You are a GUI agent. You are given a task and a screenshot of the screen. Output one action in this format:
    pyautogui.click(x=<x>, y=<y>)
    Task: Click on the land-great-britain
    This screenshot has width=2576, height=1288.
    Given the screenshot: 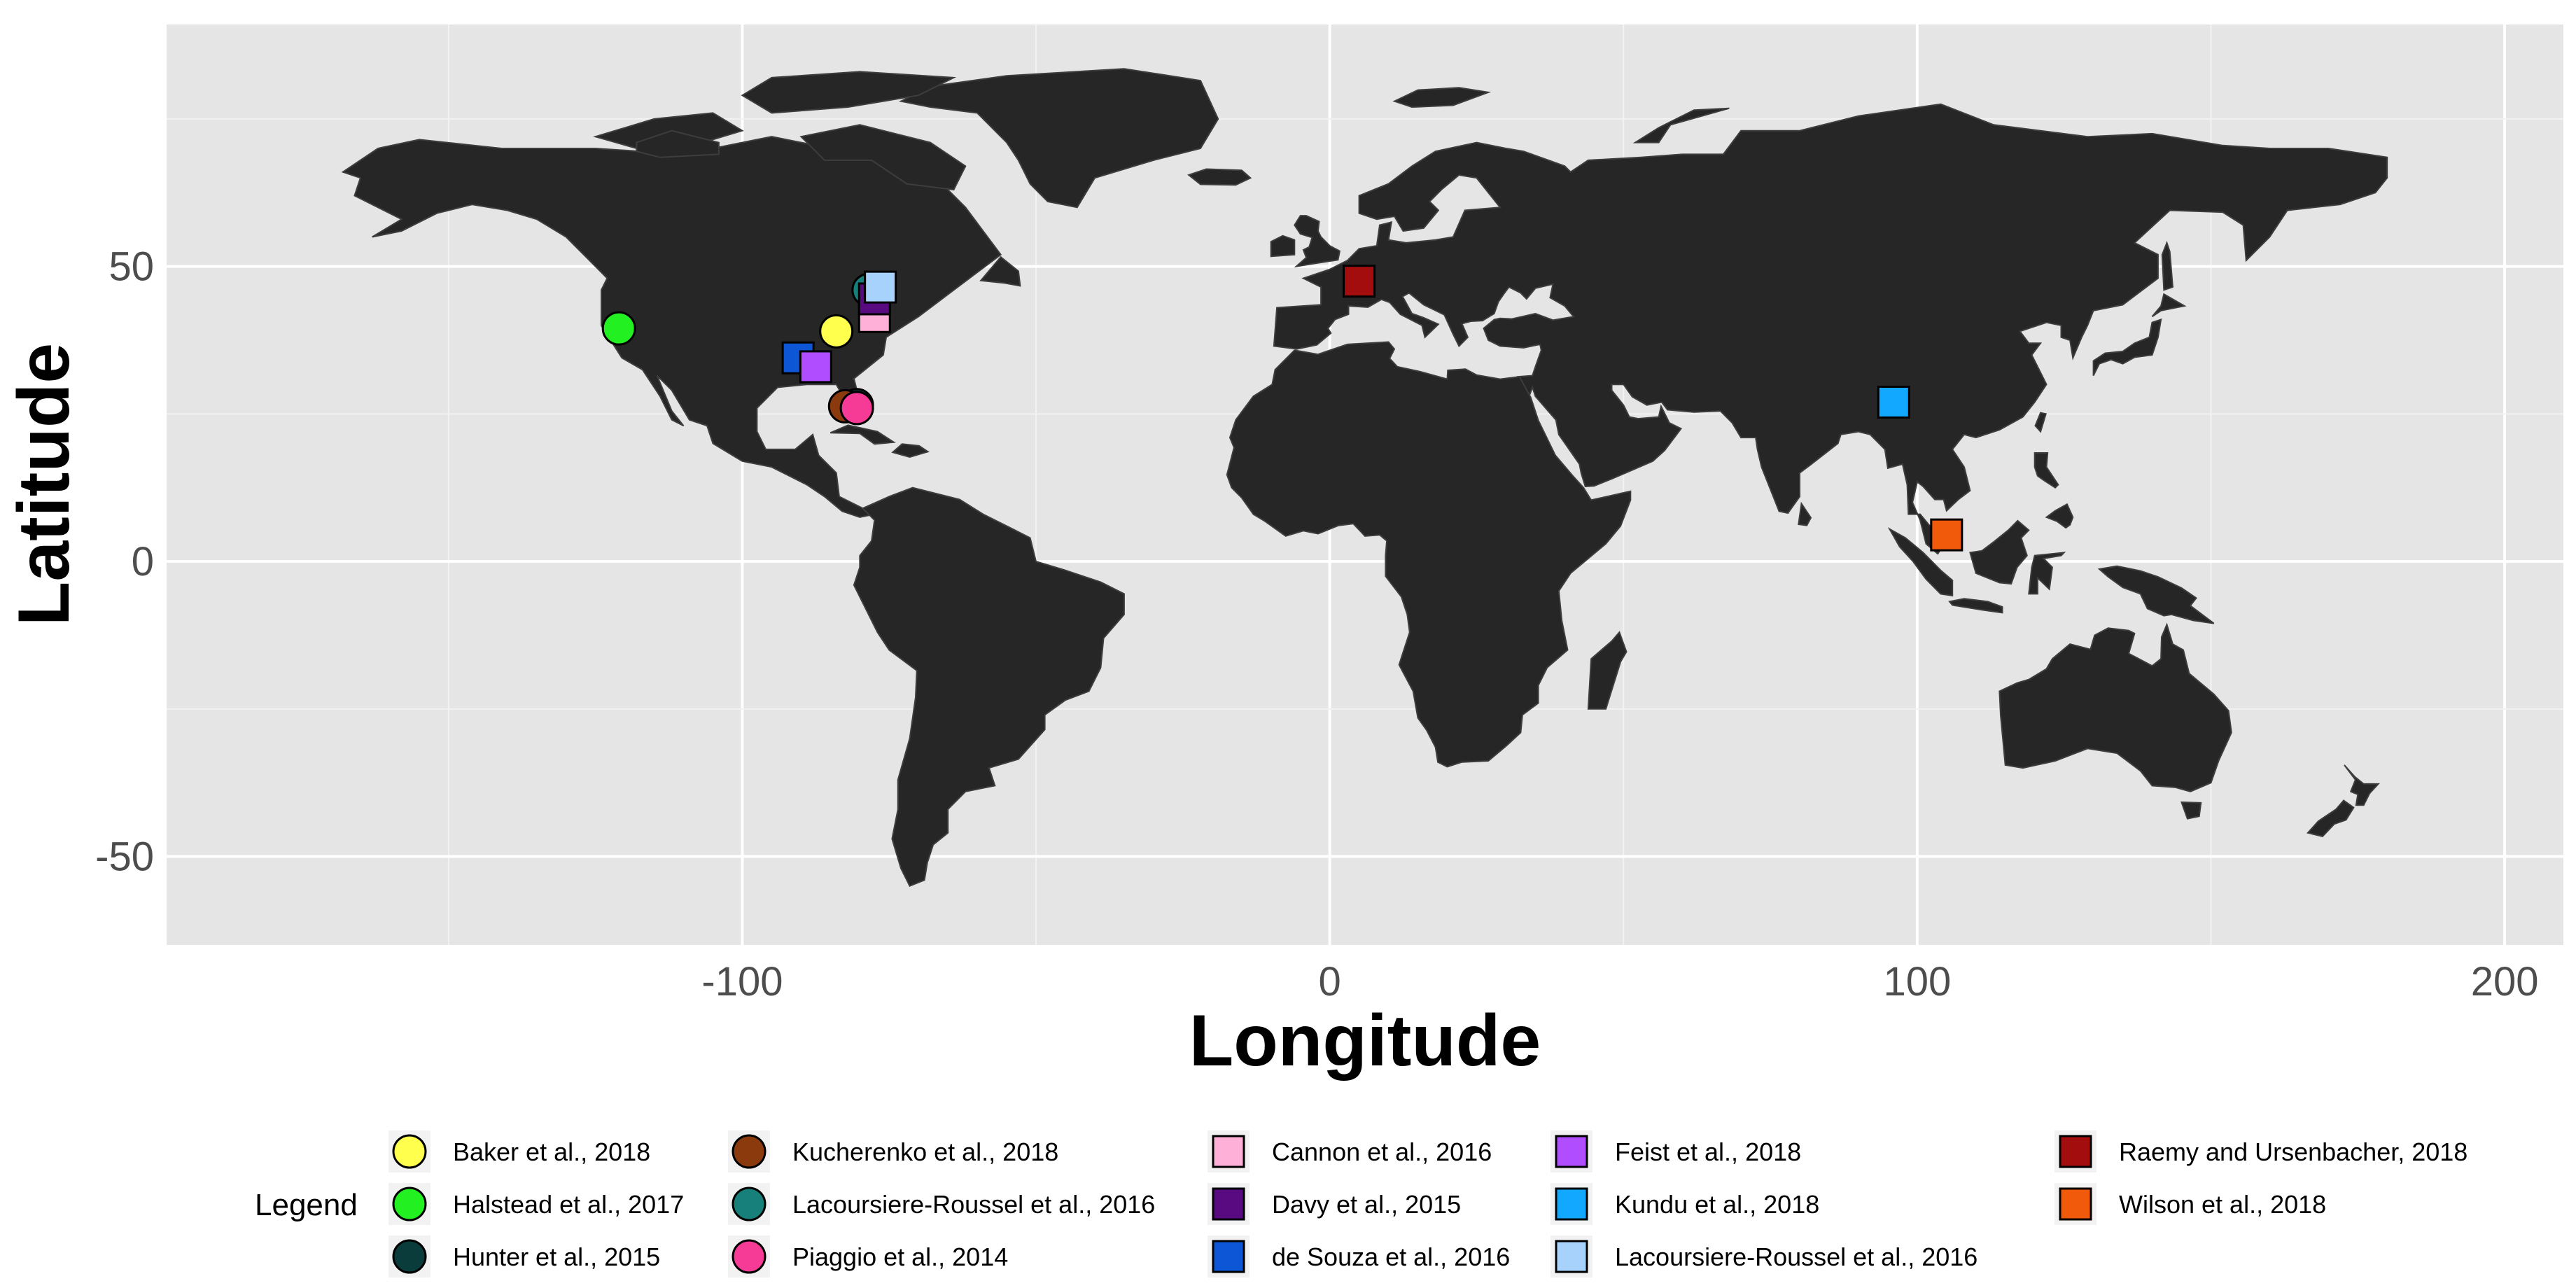 What is the action you would take?
    pyautogui.click(x=1317, y=241)
    